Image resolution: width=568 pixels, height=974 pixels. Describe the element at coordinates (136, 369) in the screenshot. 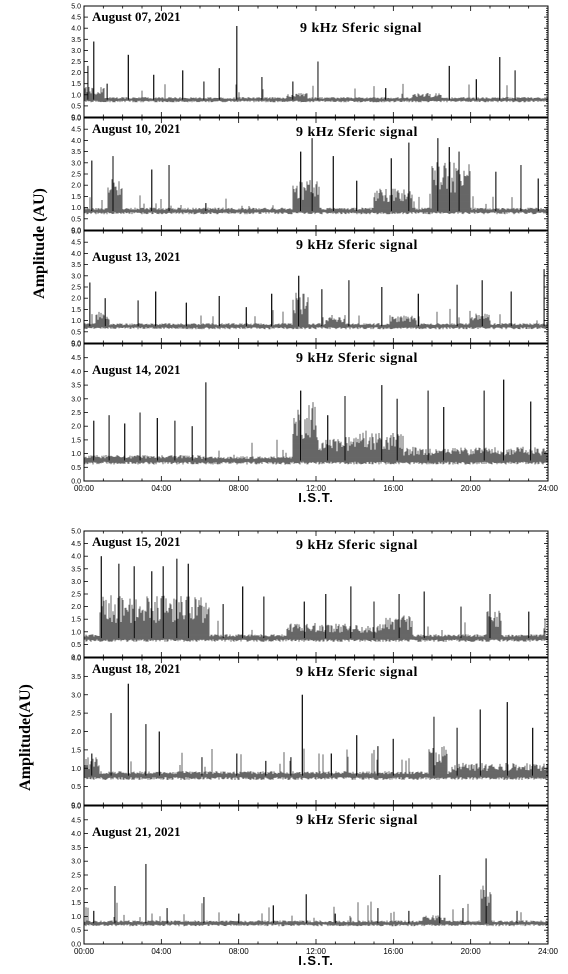

I see `date-label: August 14, 2021` at that location.